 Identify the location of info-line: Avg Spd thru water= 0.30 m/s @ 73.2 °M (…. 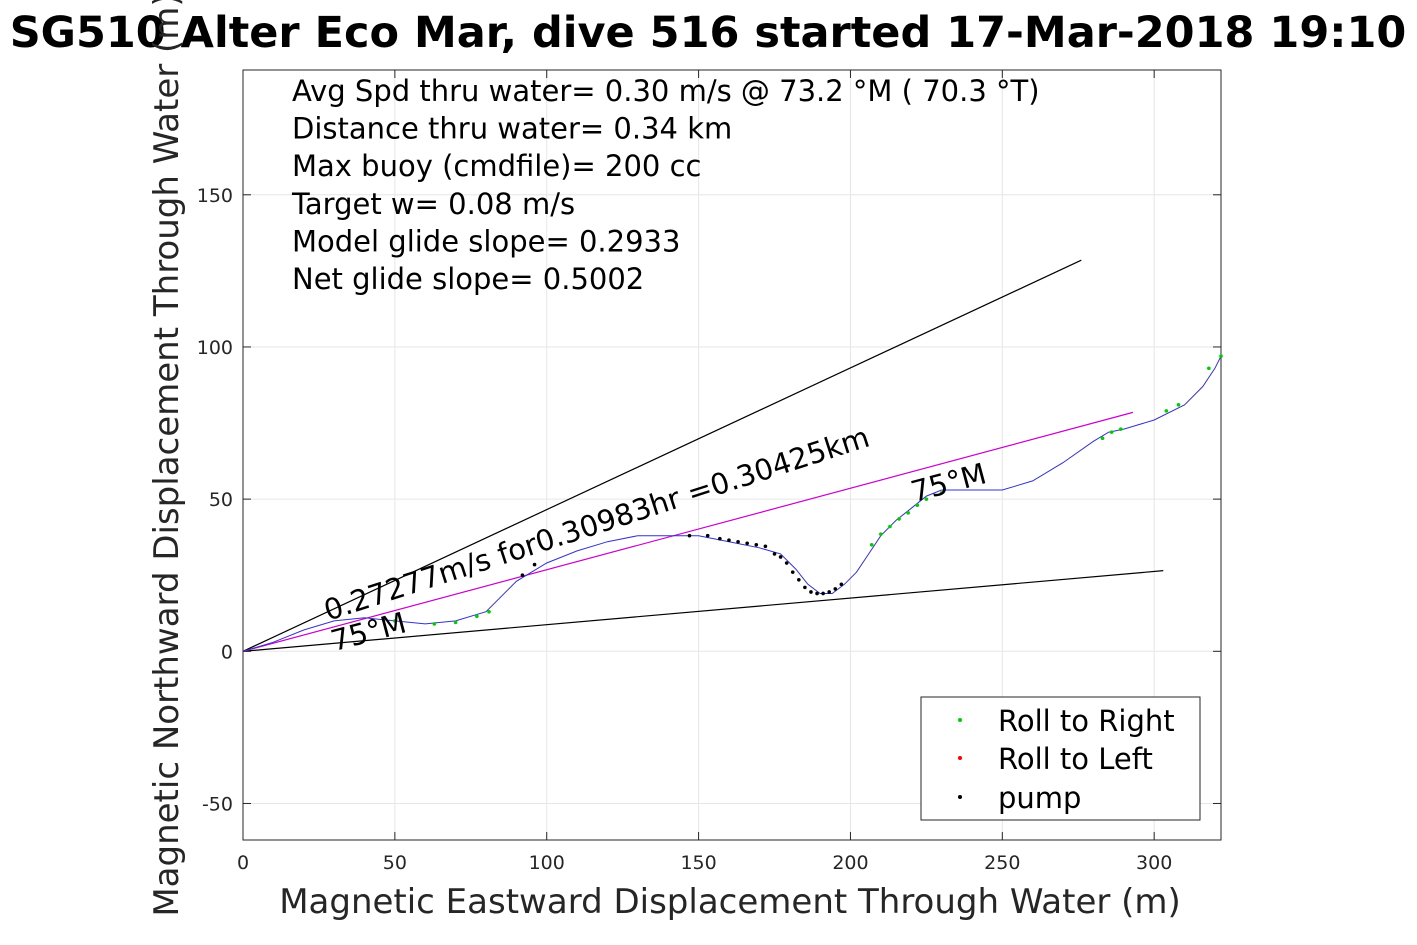
(666, 91).